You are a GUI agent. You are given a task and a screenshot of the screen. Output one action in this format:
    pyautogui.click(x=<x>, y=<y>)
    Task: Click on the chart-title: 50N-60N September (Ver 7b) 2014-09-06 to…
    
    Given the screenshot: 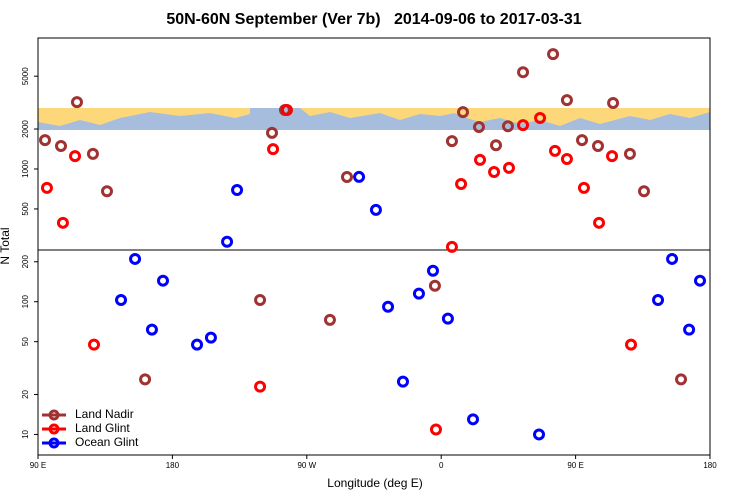 What is the action you would take?
    pyautogui.click(x=373, y=19)
    